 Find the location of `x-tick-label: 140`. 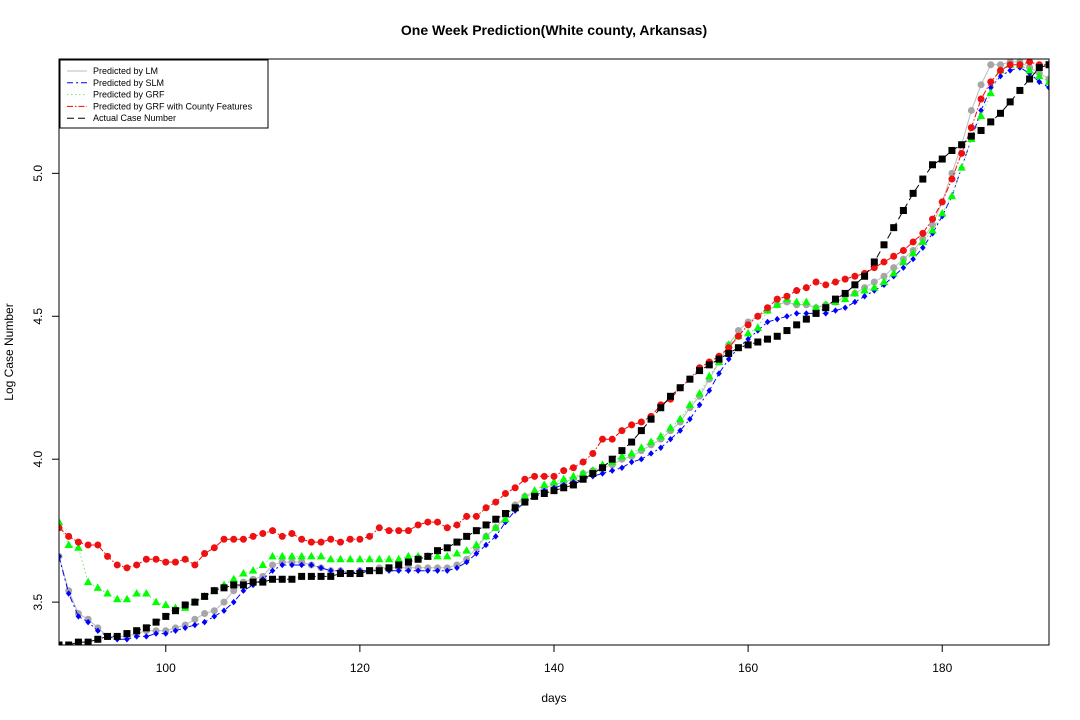

x-tick-label: 140 is located at coordinates (554, 668).